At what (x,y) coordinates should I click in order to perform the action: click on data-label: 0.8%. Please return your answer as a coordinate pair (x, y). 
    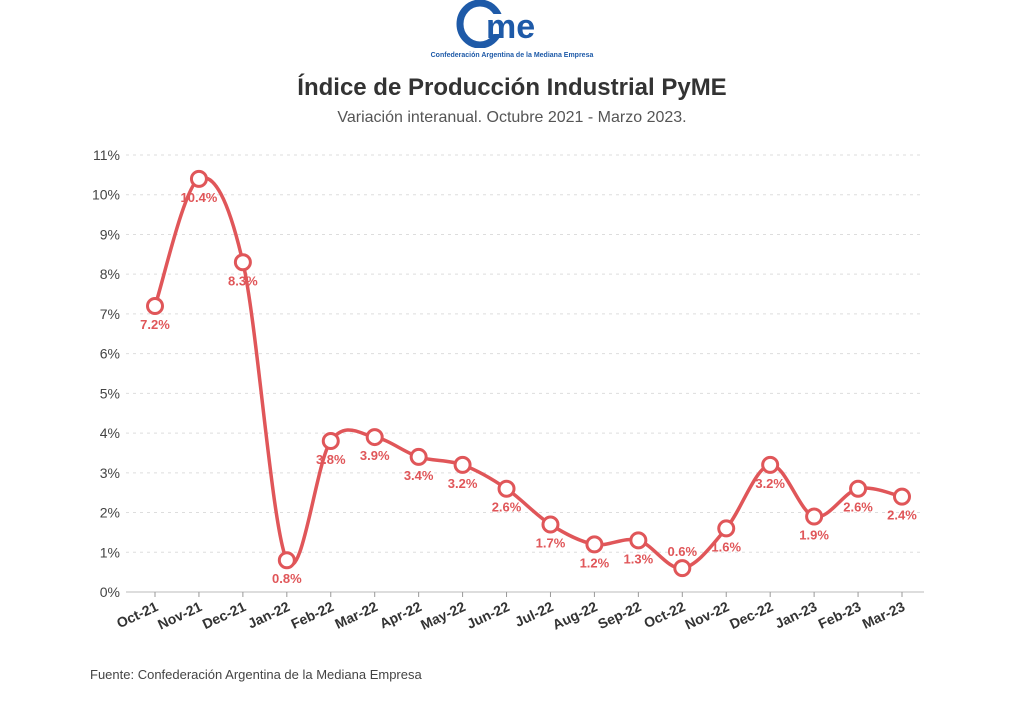
    Looking at the image, I should click on (287, 578).